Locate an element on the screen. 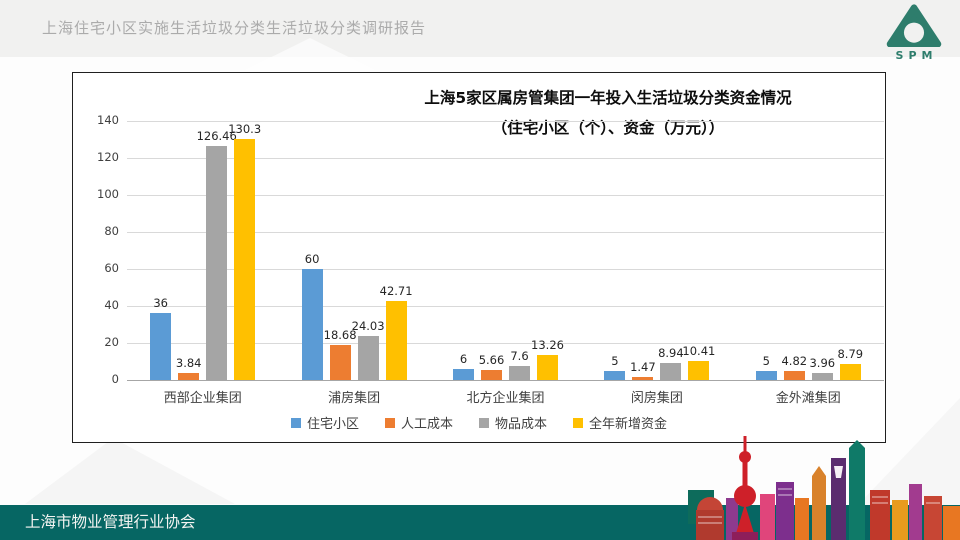 The height and width of the screenshot is (540, 960). legend-label: 住宅小区 is located at coordinates (332, 424).